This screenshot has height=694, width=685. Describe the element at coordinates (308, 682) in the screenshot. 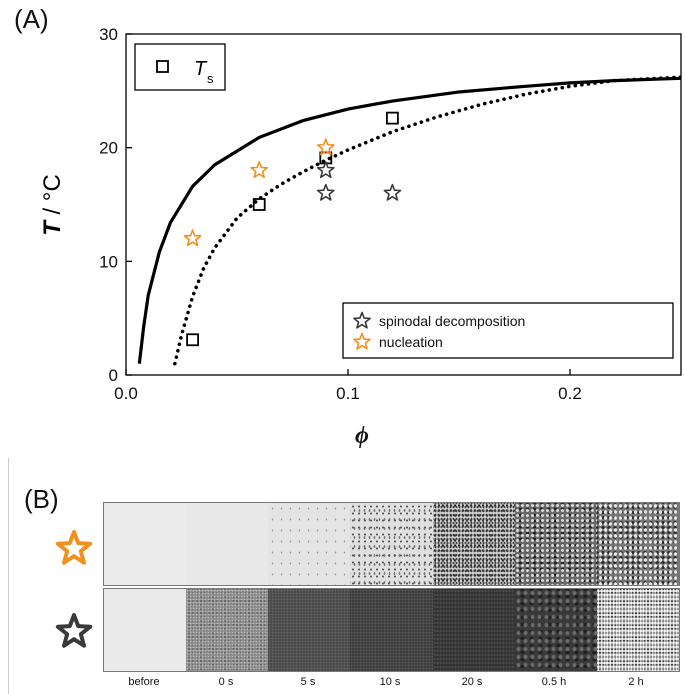

I see `time-label-5s: 5 s` at that location.